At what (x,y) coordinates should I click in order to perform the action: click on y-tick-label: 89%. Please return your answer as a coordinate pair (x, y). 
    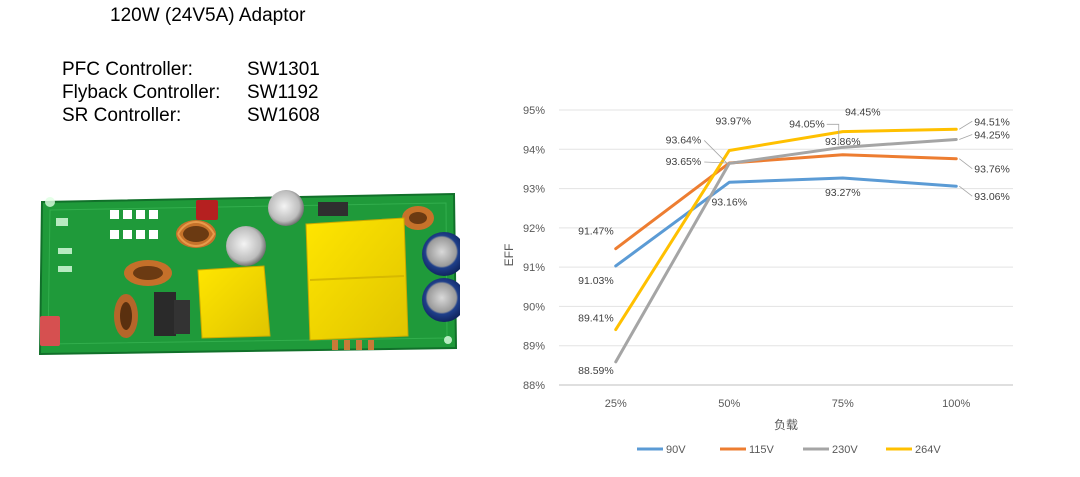
    Looking at the image, I should click on (534, 347).